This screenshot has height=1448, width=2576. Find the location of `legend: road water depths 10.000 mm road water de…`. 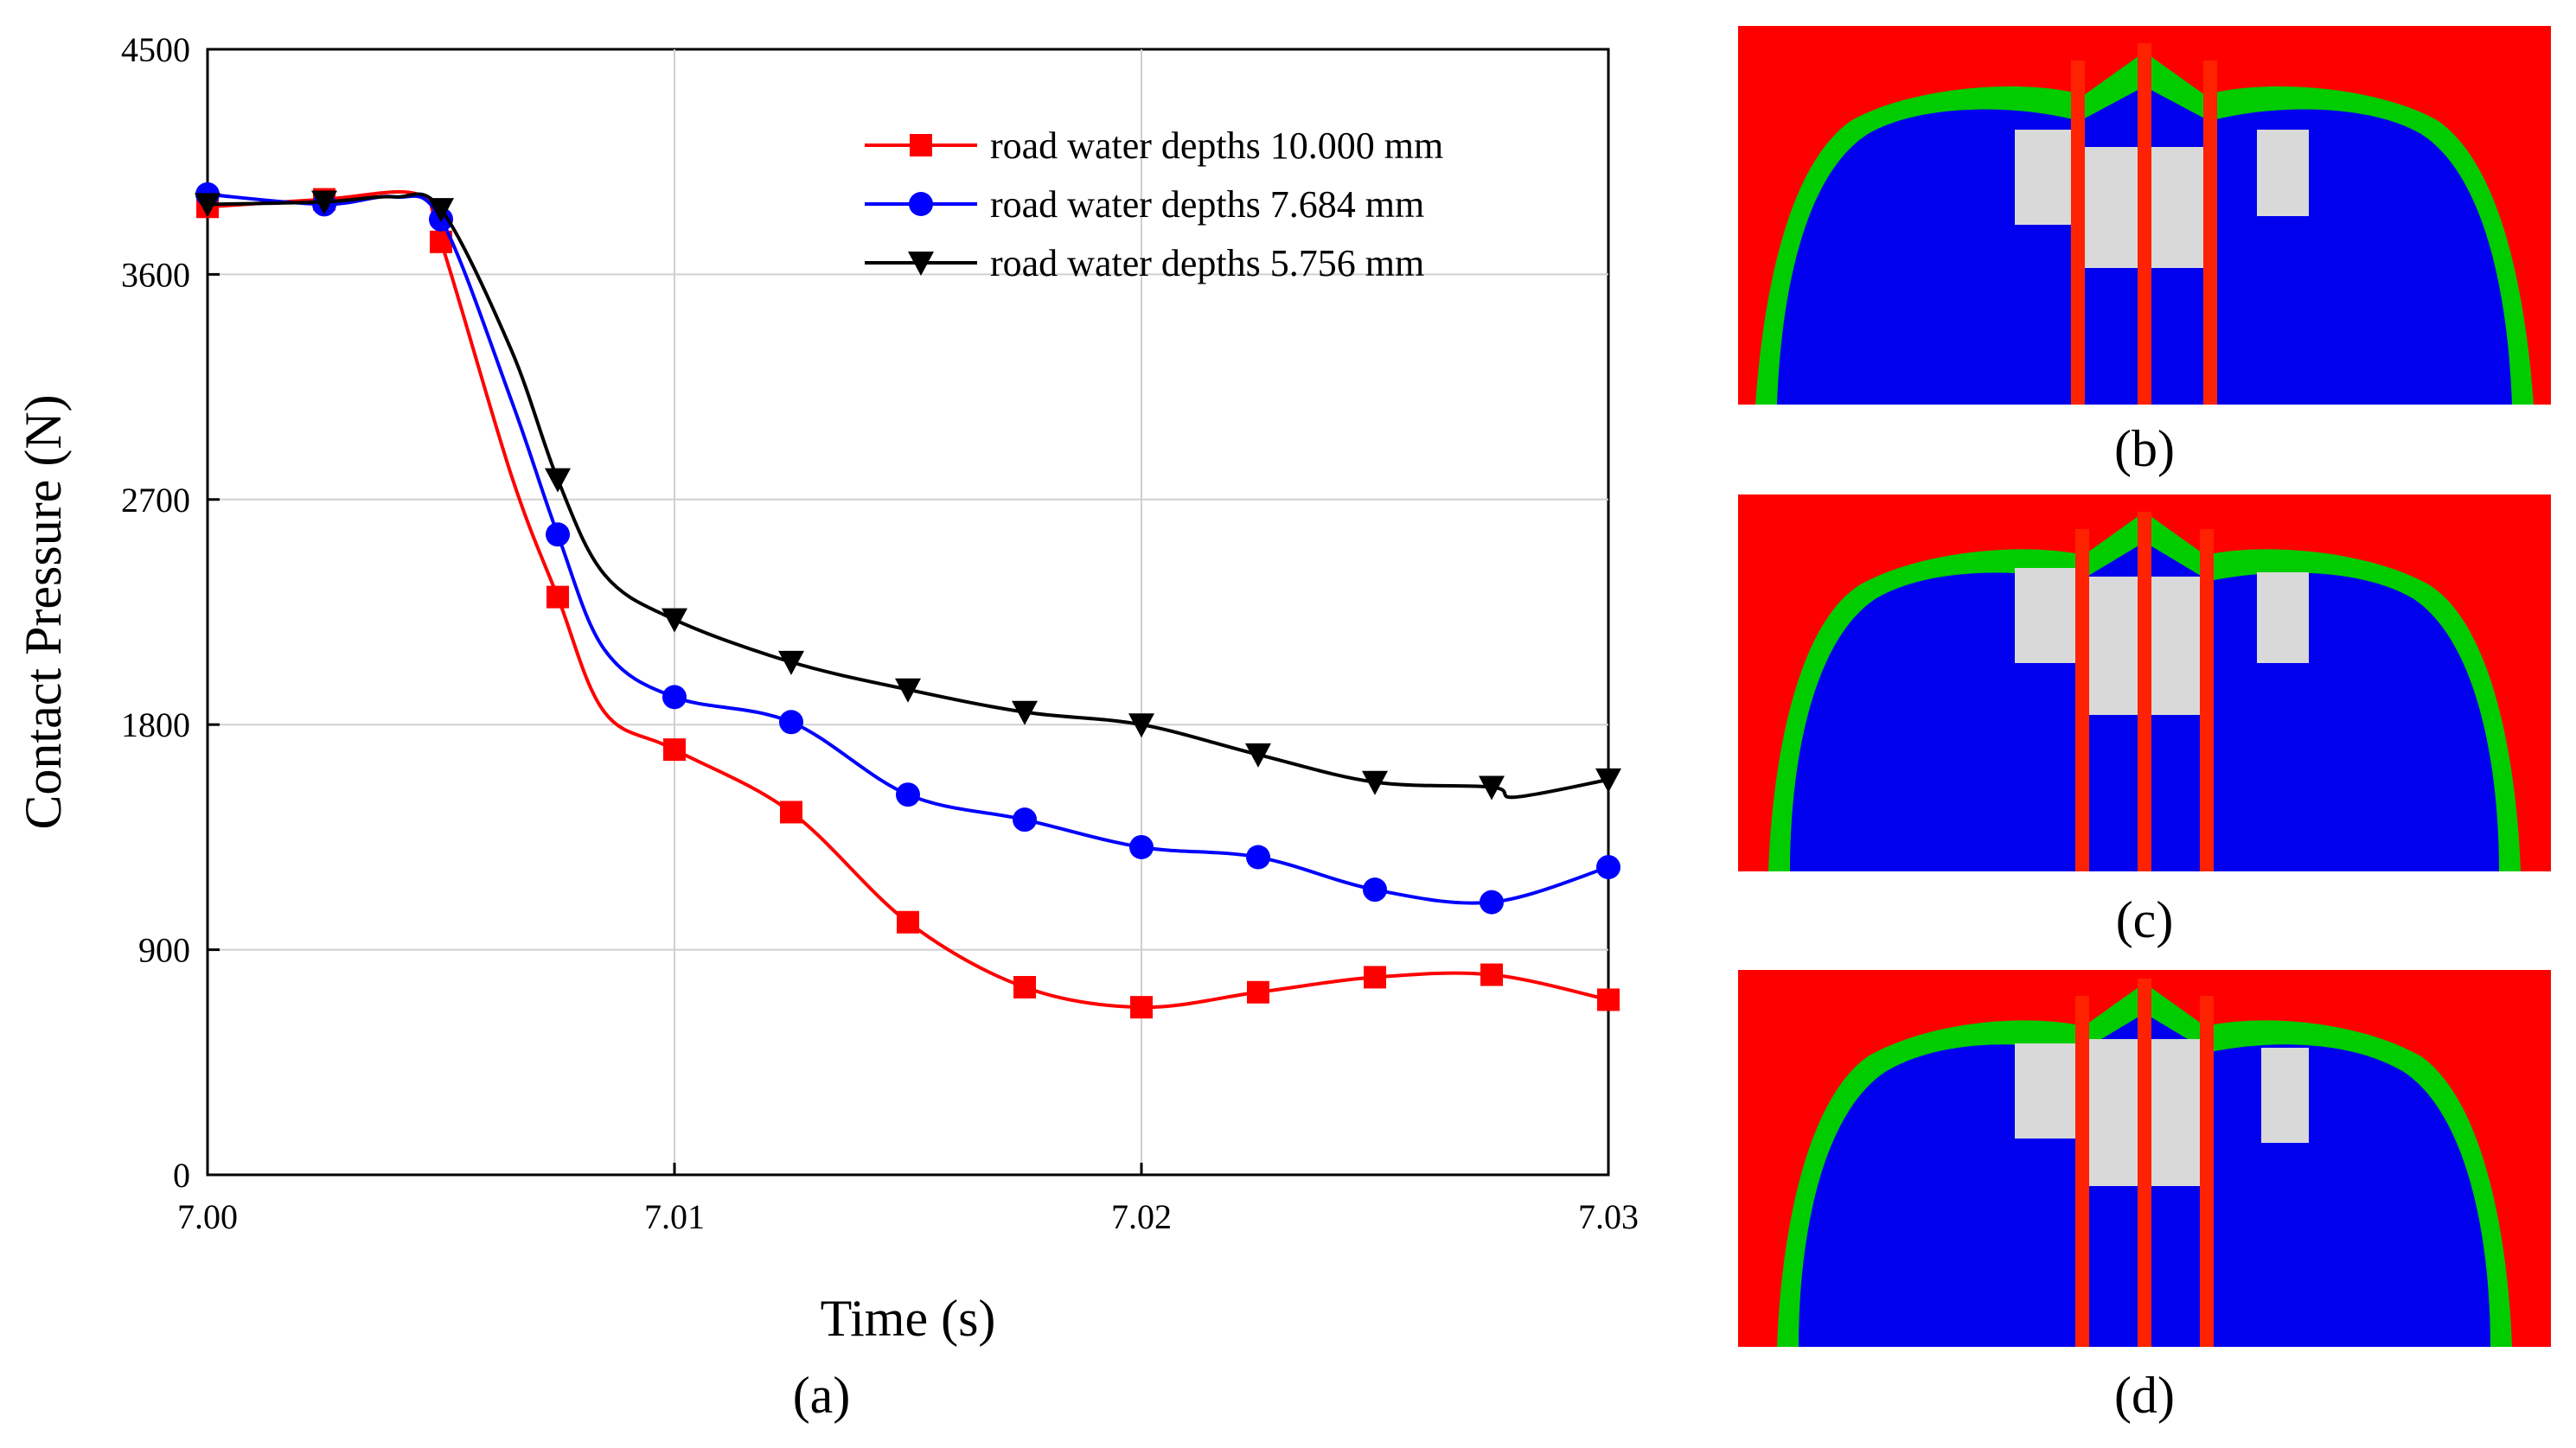

legend: road water depths 10.000 mm road water de… is located at coordinates (1154, 204).